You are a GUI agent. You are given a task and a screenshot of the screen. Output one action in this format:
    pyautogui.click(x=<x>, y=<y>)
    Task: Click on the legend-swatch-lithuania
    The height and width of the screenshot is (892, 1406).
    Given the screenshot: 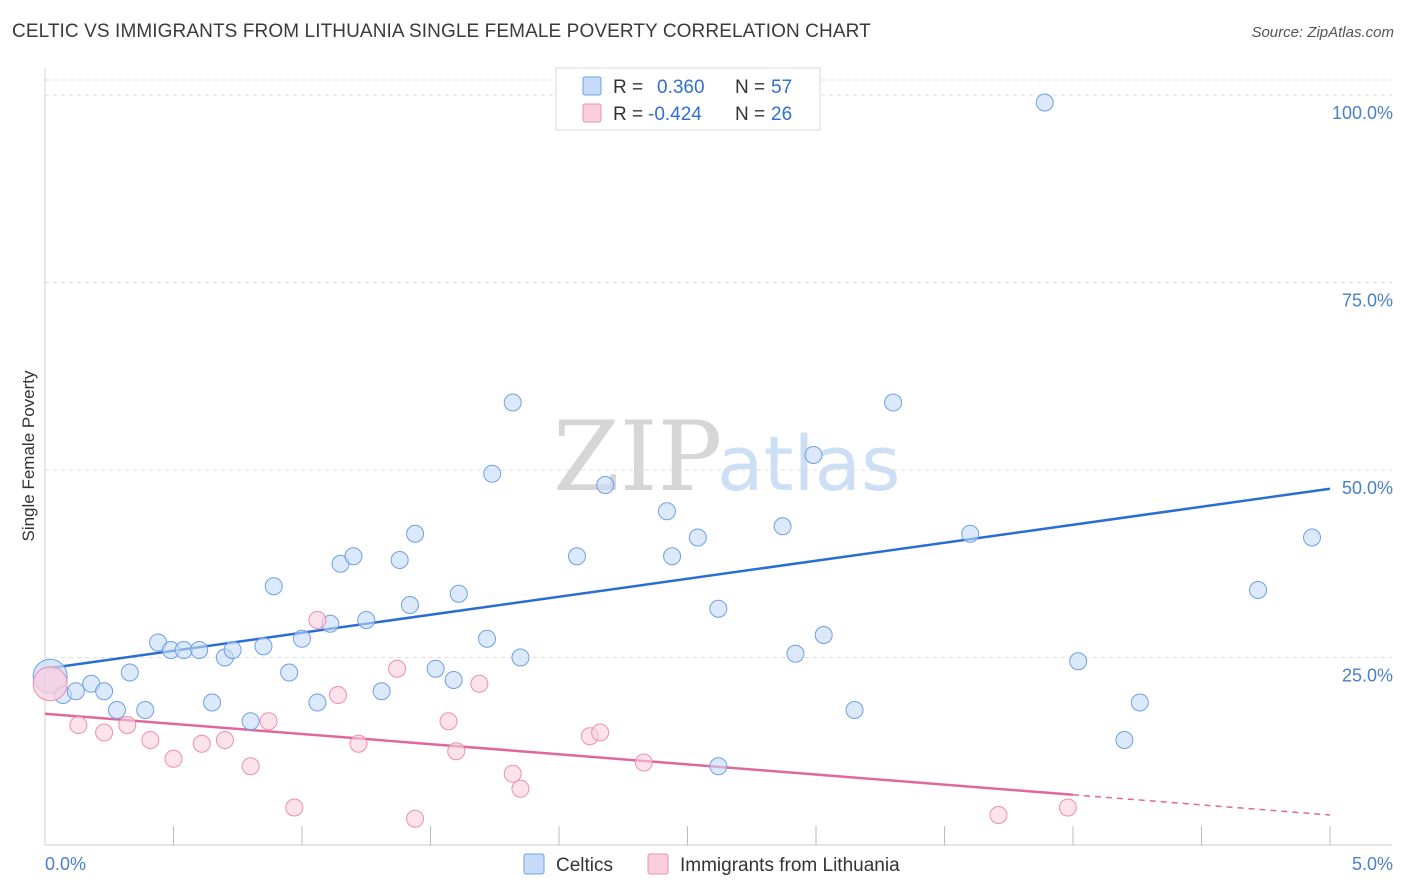 What is the action you would take?
    pyautogui.click(x=592, y=113)
    